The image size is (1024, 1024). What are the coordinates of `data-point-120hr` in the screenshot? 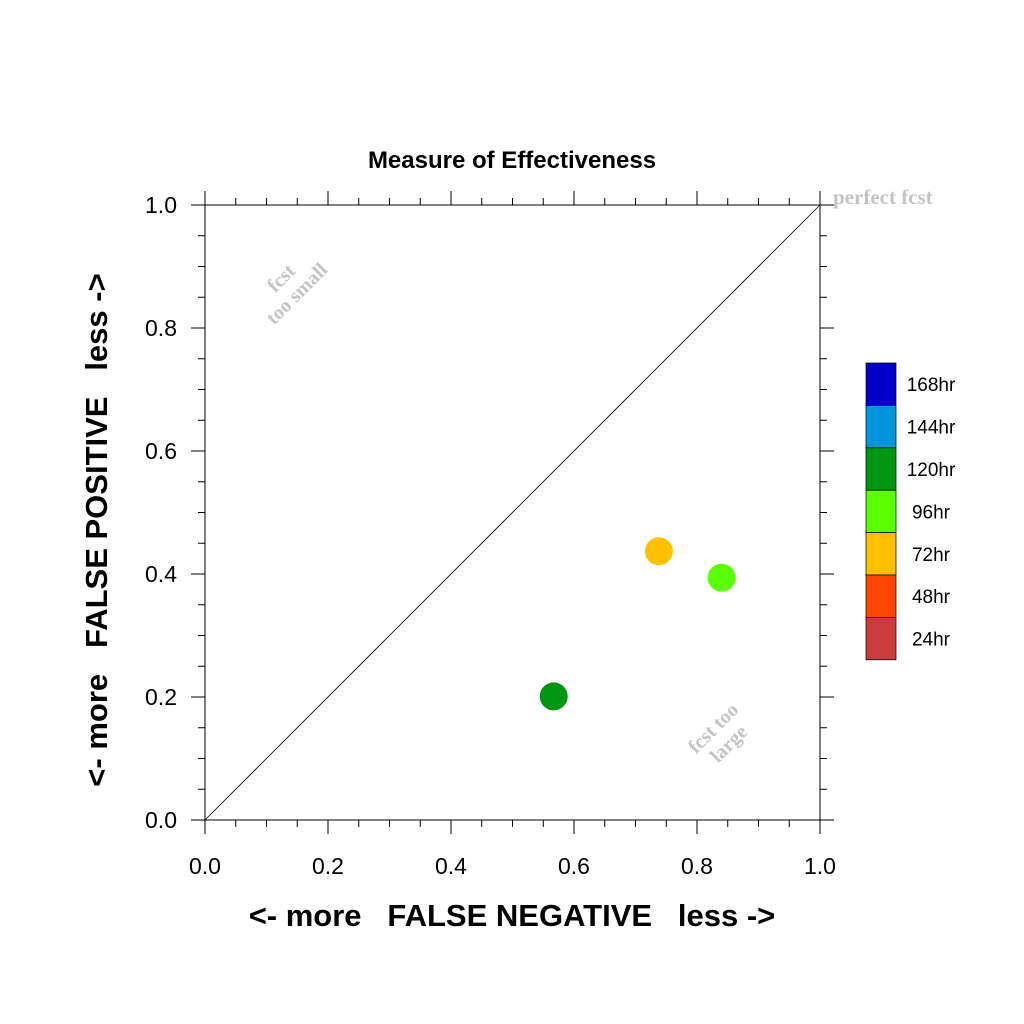 It's located at (553, 696).